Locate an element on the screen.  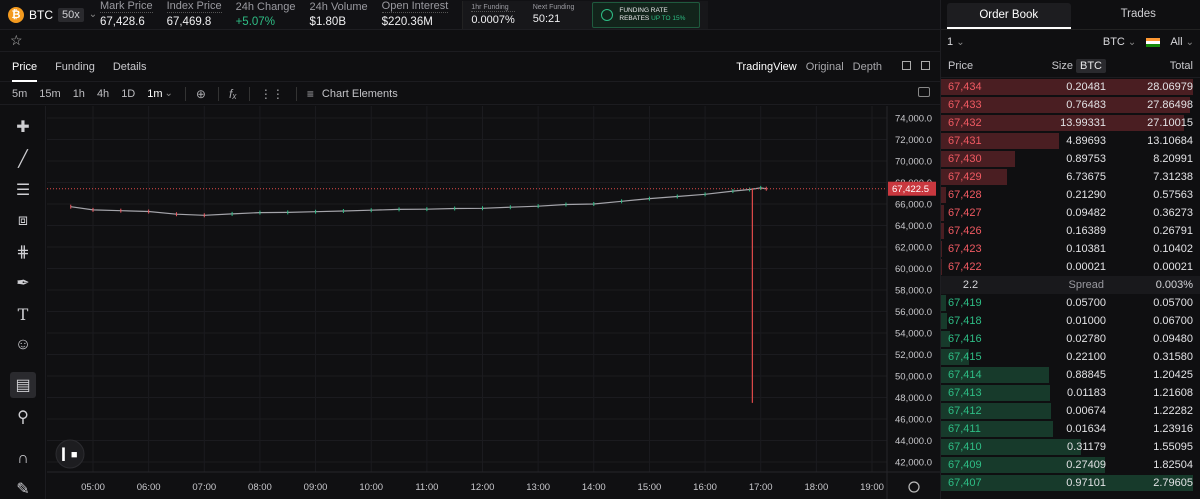
bid-row: 67,415 0.22100 0.31580 is located at coordinates (1070, 357).